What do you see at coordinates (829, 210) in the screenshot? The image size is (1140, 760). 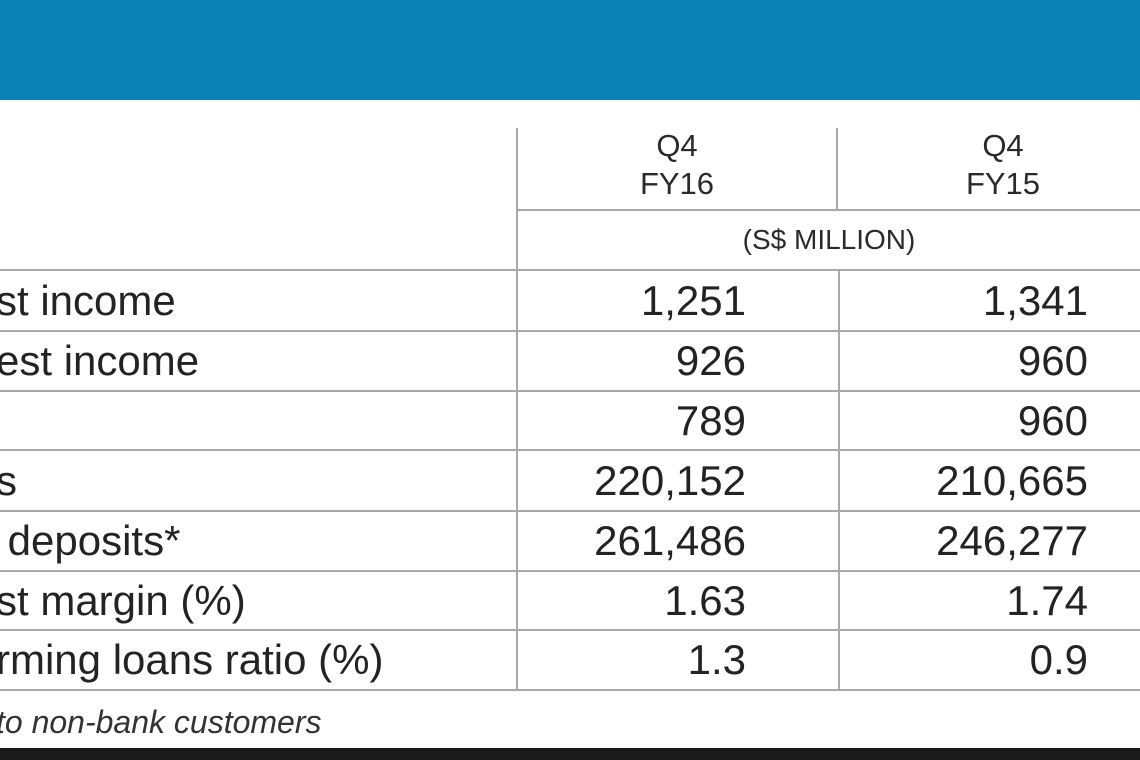 I see `header-rule` at bounding box center [829, 210].